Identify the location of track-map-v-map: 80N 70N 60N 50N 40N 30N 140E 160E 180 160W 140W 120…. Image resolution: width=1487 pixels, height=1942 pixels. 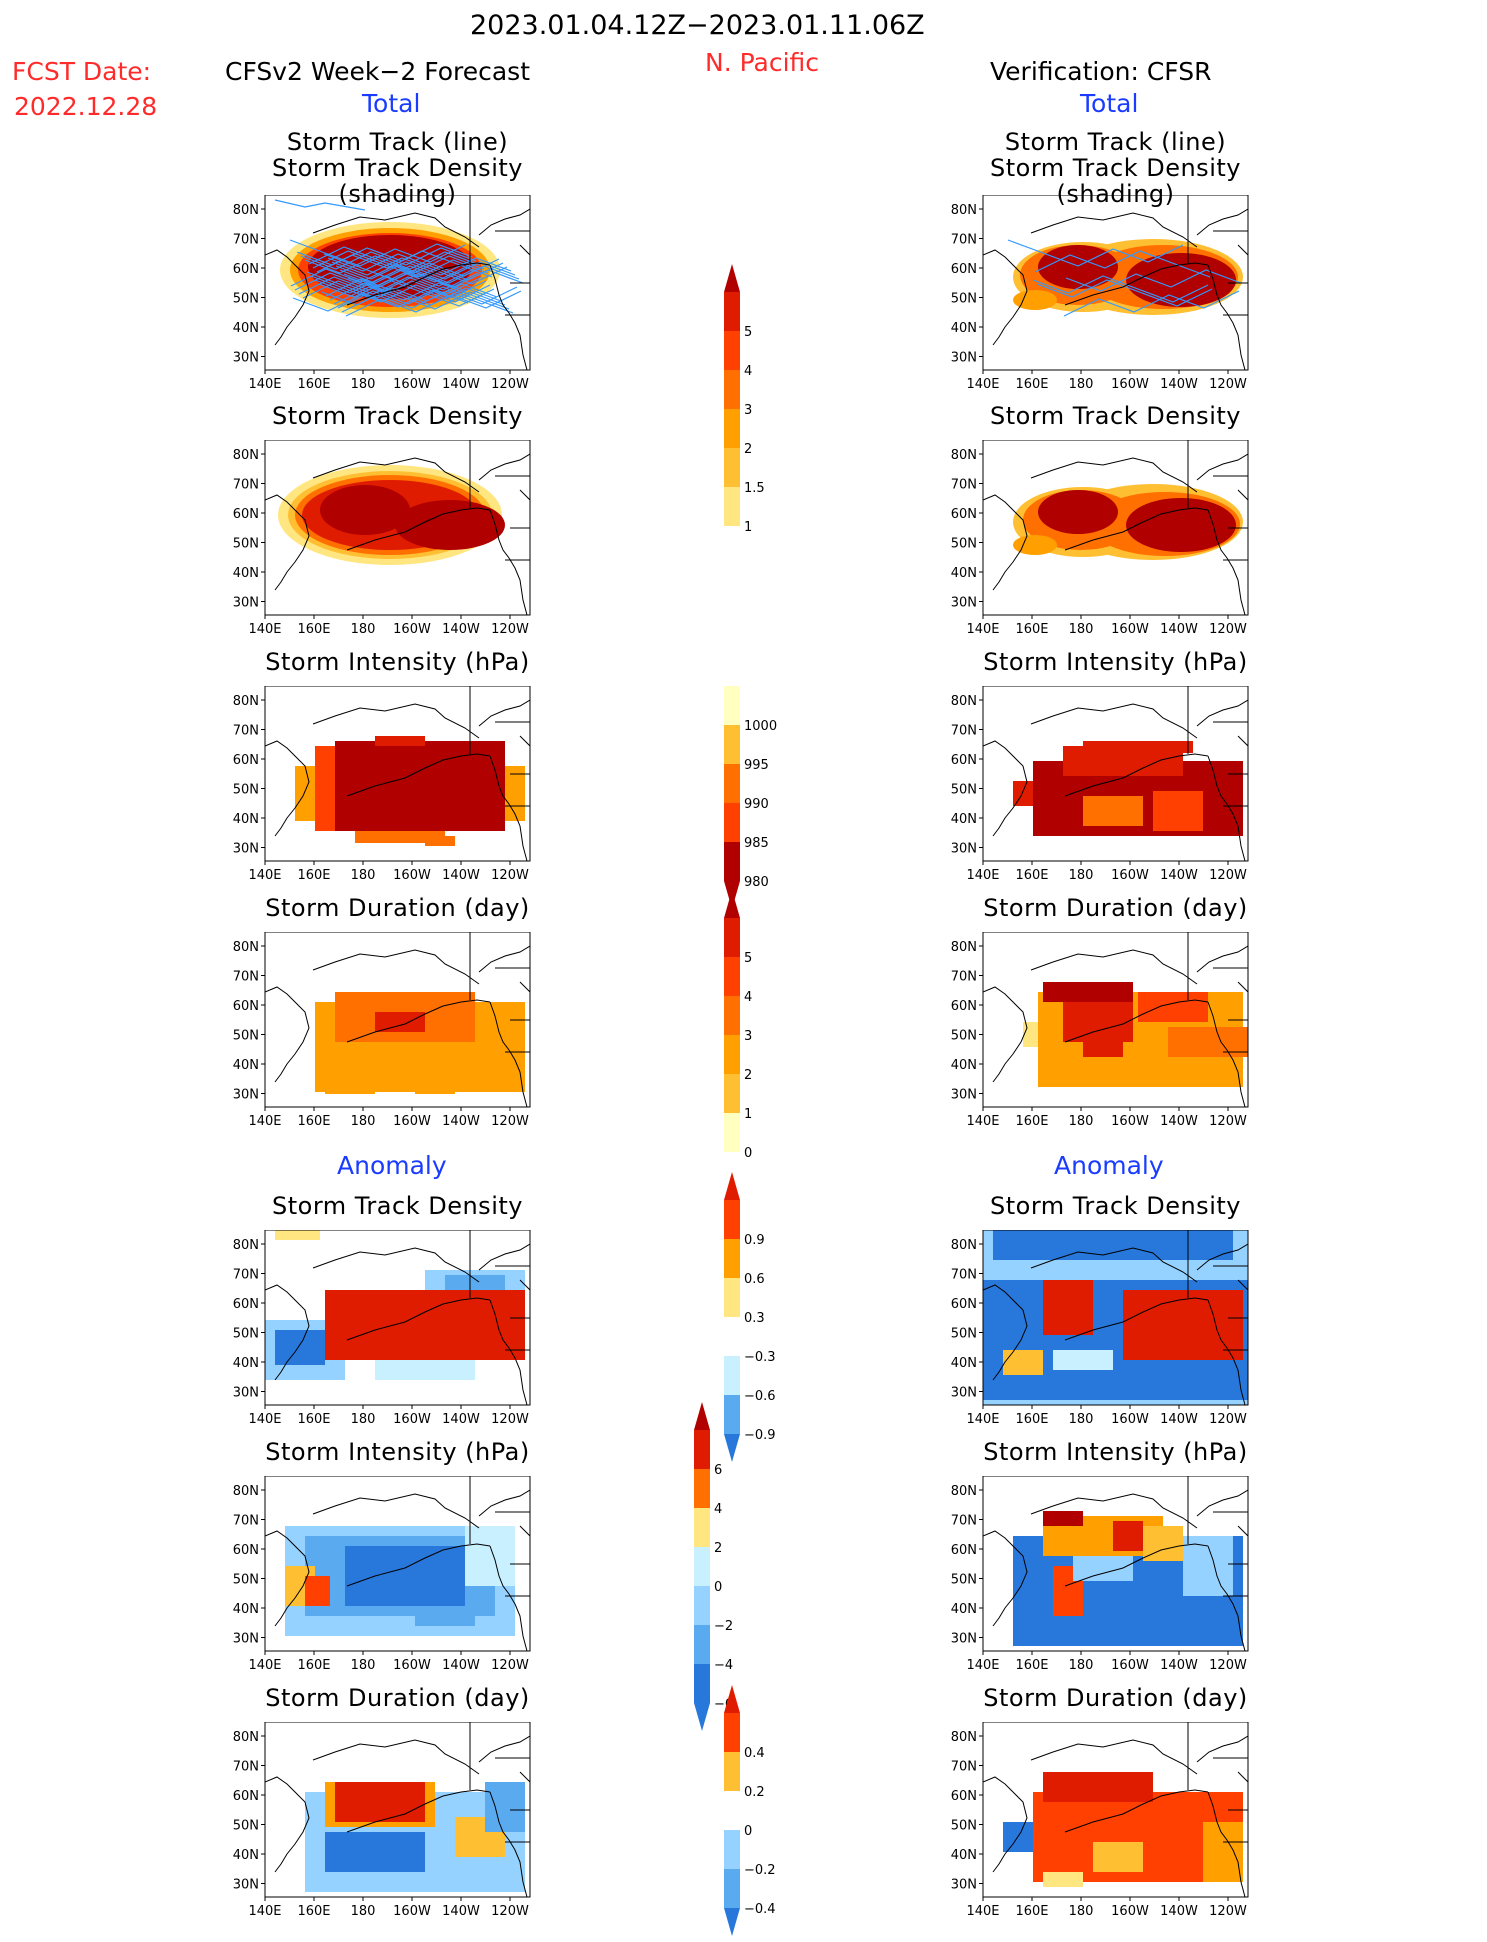
(1100, 293).